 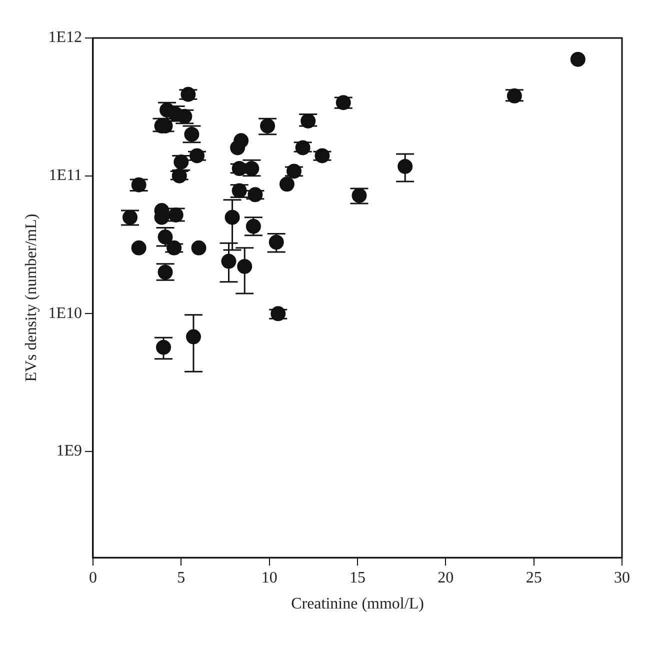 What do you see at coordinates (69, 451) in the screenshot?
I see `y-tick-label: 1E9` at bounding box center [69, 451].